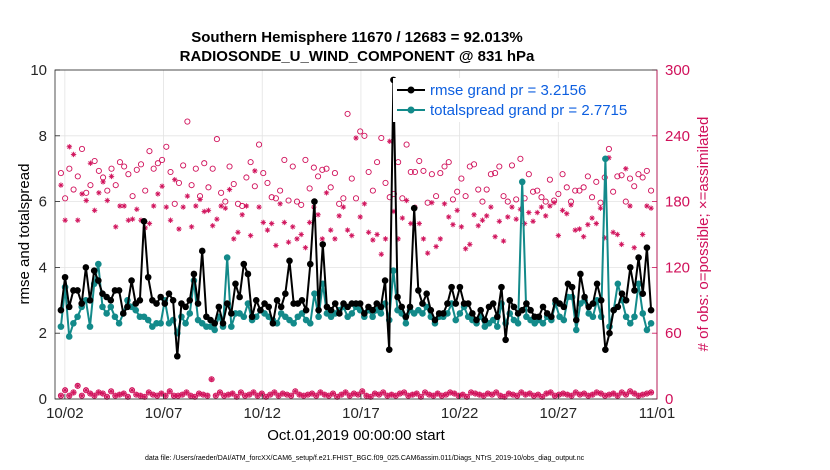 This screenshot has height=470, width=830. What do you see at coordinates (65, 413) in the screenshot?
I see `x-tick-label: 10/02` at bounding box center [65, 413].